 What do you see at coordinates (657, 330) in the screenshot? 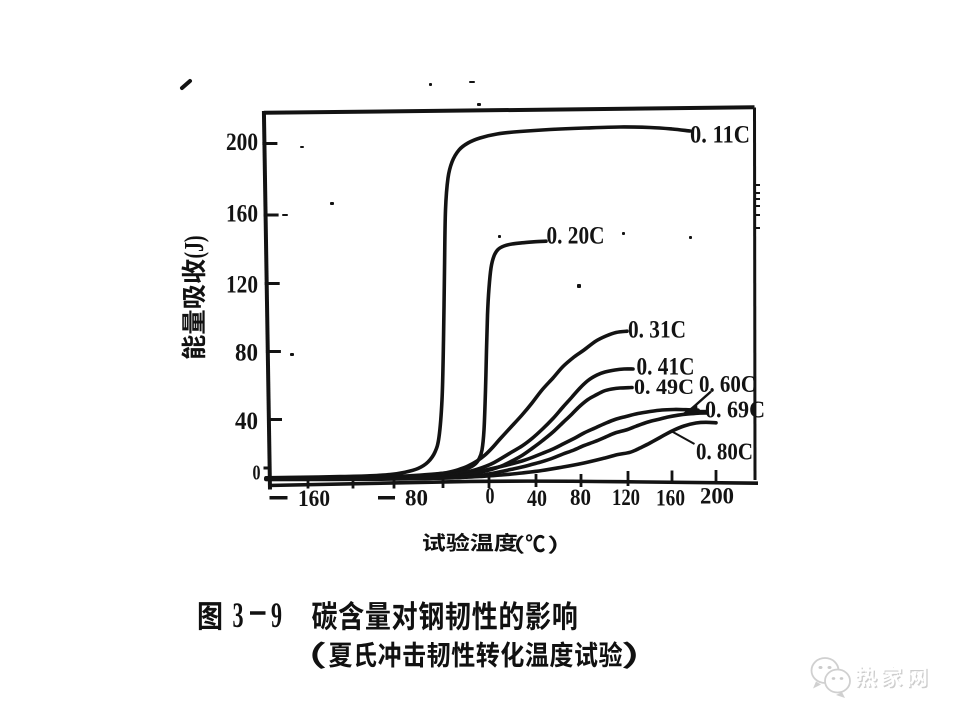
I see `svg-text: 0. 31C` at bounding box center [657, 330].